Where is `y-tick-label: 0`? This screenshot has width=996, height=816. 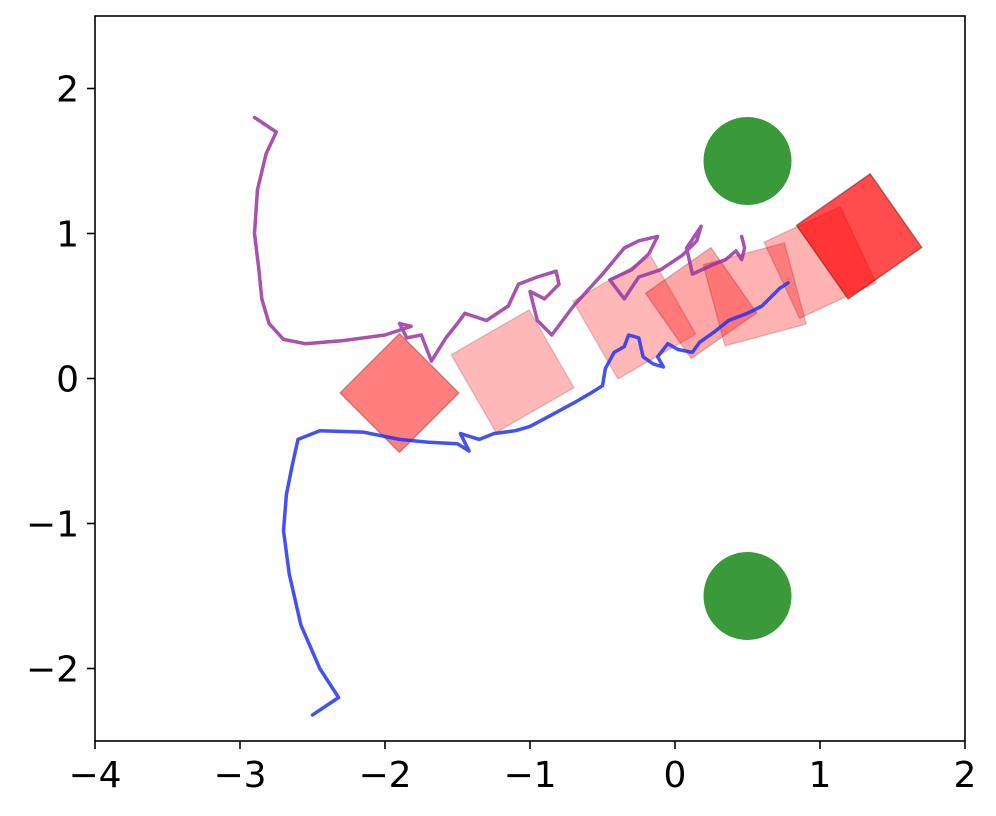 y-tick-label: 0 is located at coordinates (67, 380).